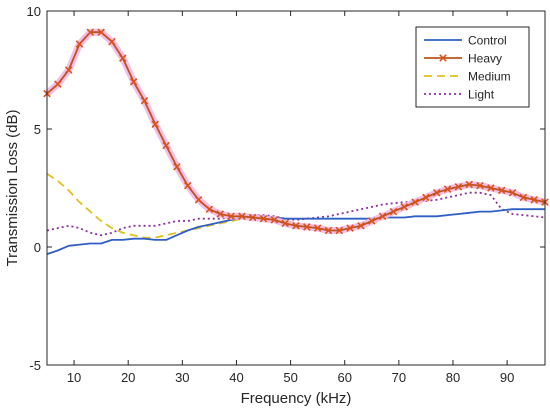 This screenshot has height=412, width=550. I want to click on x-axis-label: Frequency (kHz), so click(296, 398).